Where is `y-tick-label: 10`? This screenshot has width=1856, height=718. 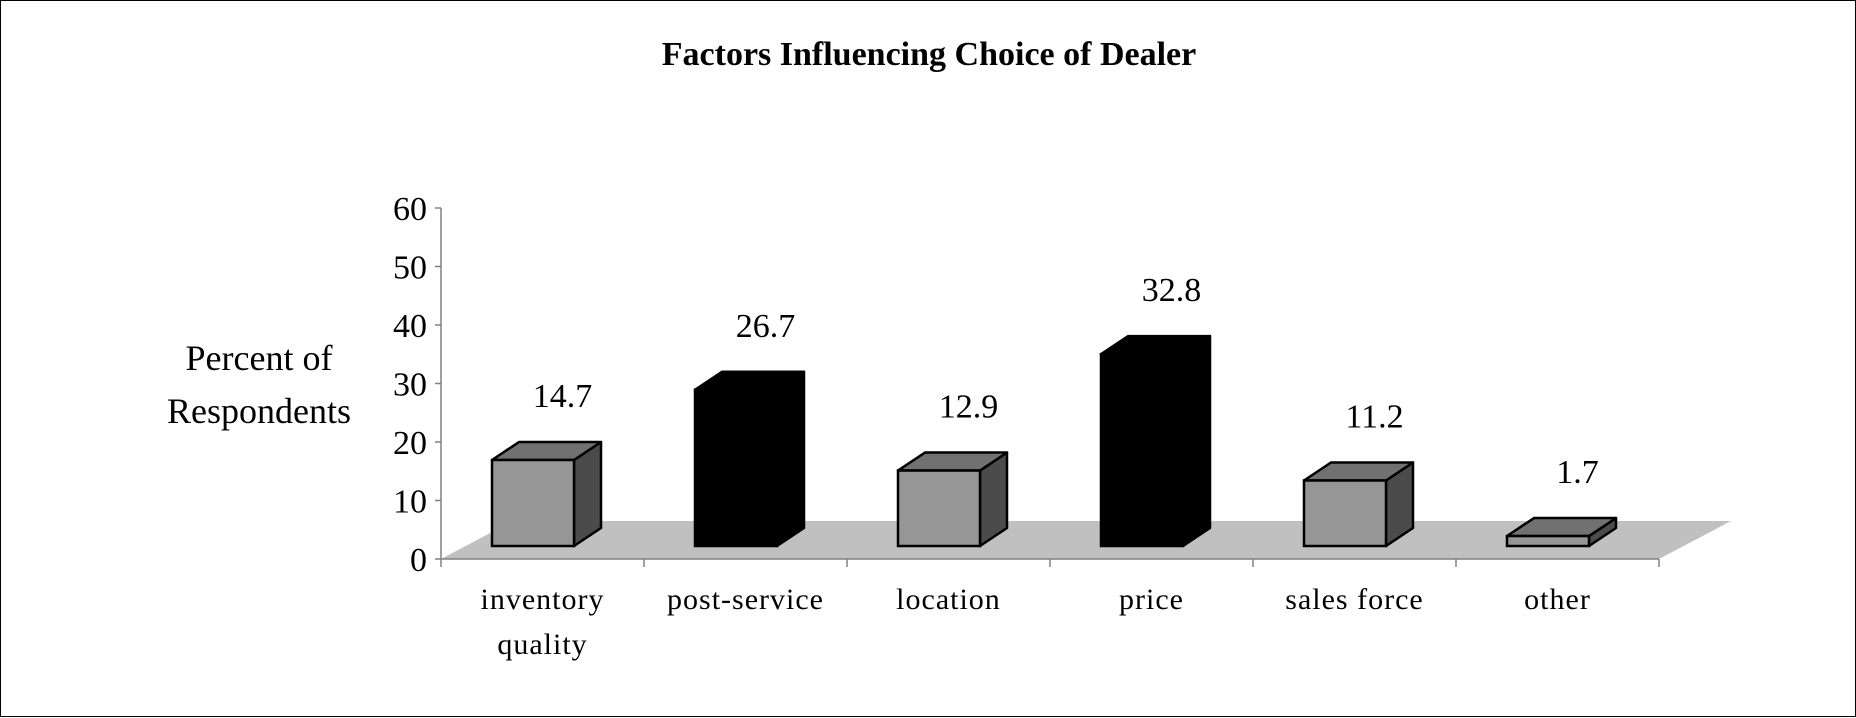 y-tick-label: 10 is located at coordinates (410, 502).